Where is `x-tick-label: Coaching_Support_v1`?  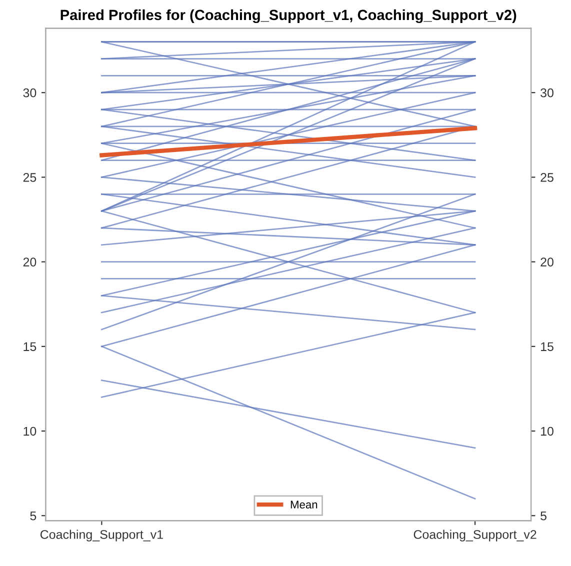
x-tick-label: Coaching_Support_v1 is located at coordinates (101, 536).